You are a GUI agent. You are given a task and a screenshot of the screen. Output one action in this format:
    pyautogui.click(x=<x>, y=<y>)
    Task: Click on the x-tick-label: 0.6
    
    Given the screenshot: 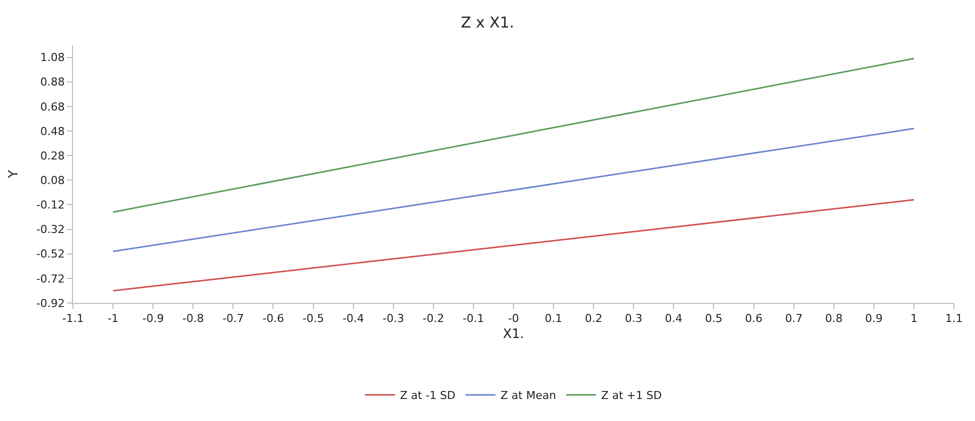 What is the action you would take?
    pyautogui.click(x=754, y=319)
    